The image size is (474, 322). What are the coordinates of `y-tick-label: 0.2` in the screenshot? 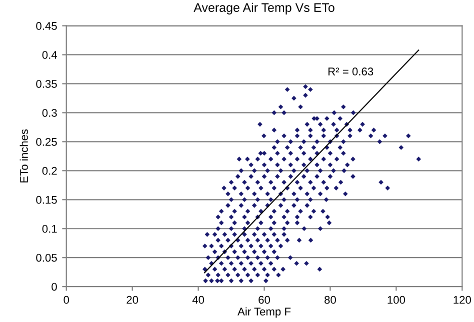 It's located at (49, 170).